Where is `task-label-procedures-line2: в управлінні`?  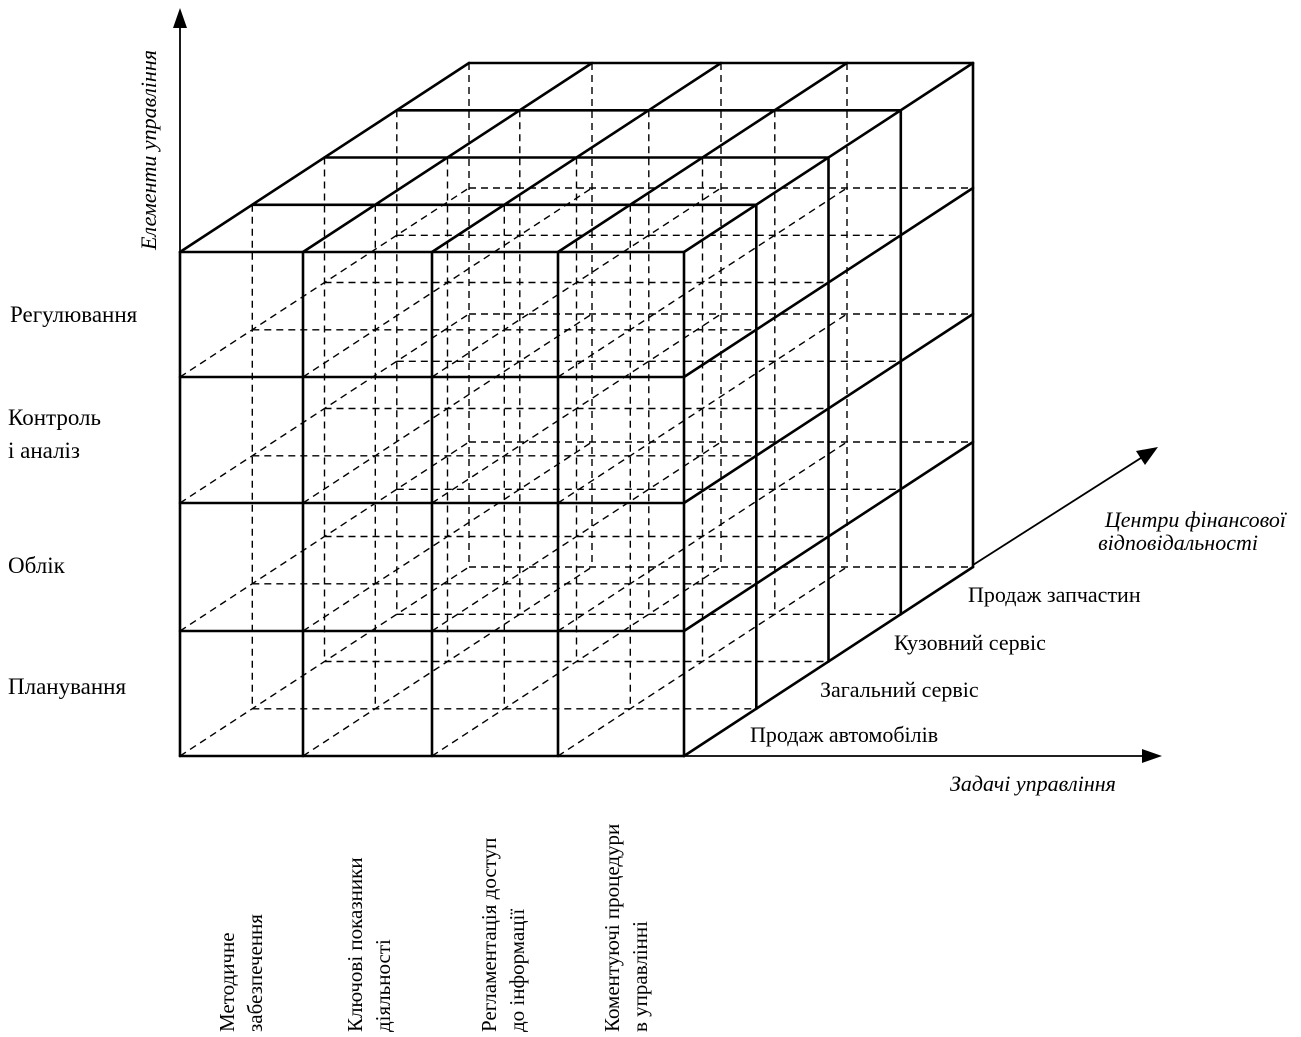
task-label-procedures-line2: в управлінні is located at coordinates (640, 976).